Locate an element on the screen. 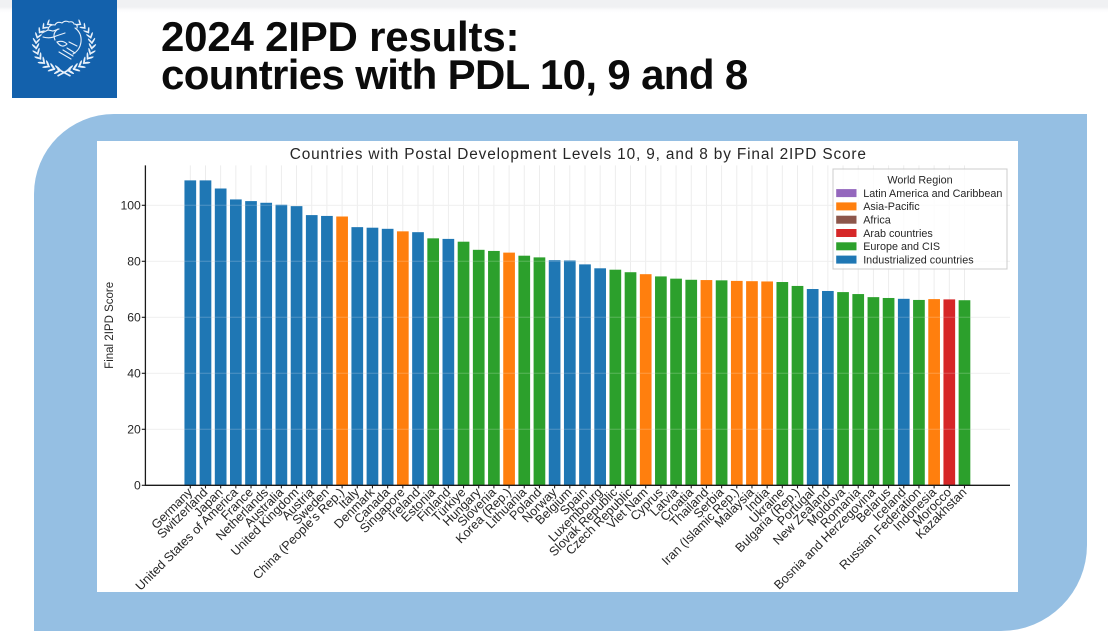  svg-text: 60 is located at coordinates (134, 318).